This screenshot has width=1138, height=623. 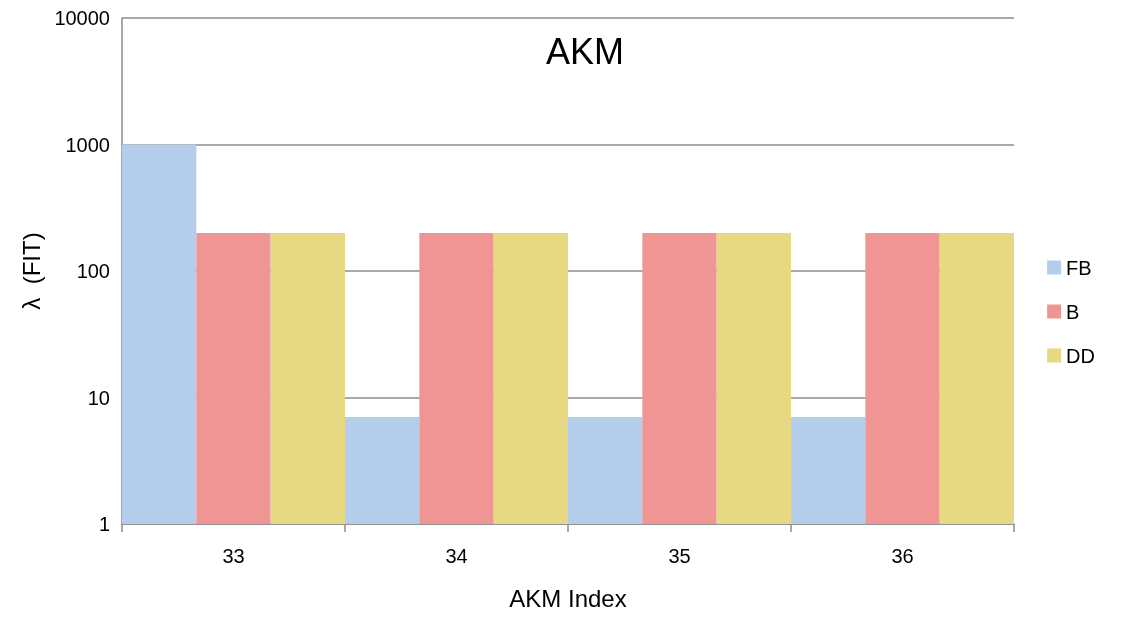 I want to click on x-axis-title: AKM Index, so click(x=568, y=598).